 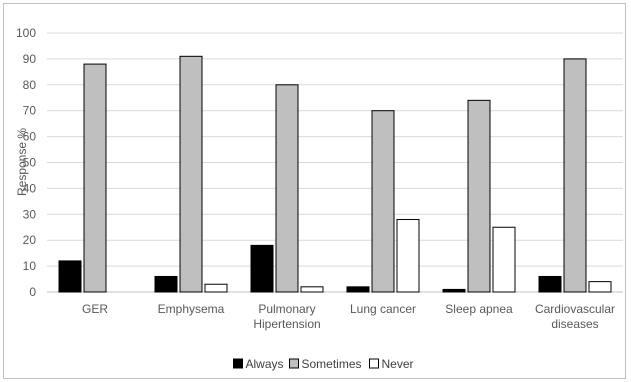 I want to click on legend-swatch-sometimes, so click(x=294, y=363).